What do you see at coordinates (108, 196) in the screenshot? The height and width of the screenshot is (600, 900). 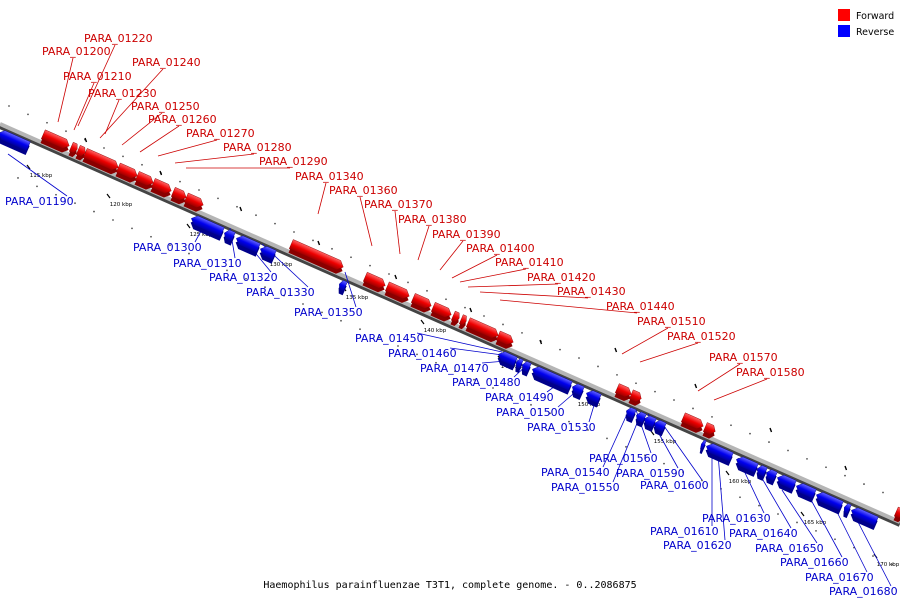 I see `tick-mark` at bounding box center [108, 196].